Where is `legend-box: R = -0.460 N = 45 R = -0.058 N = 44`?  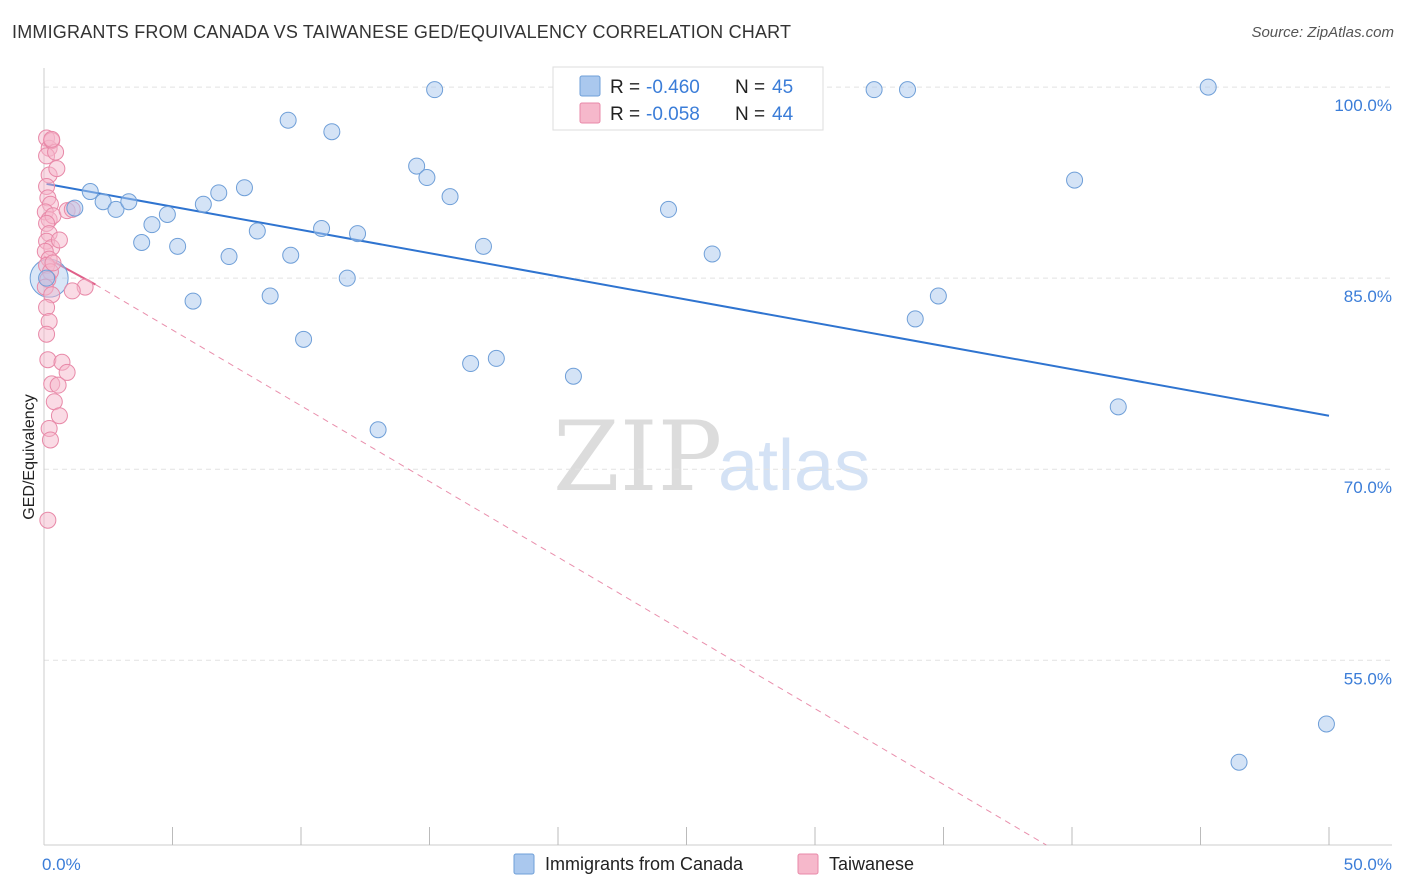 legend-box: R = -0.460 N = 45 R = -0.058 N = 44 is located at coordinates (688, 98).